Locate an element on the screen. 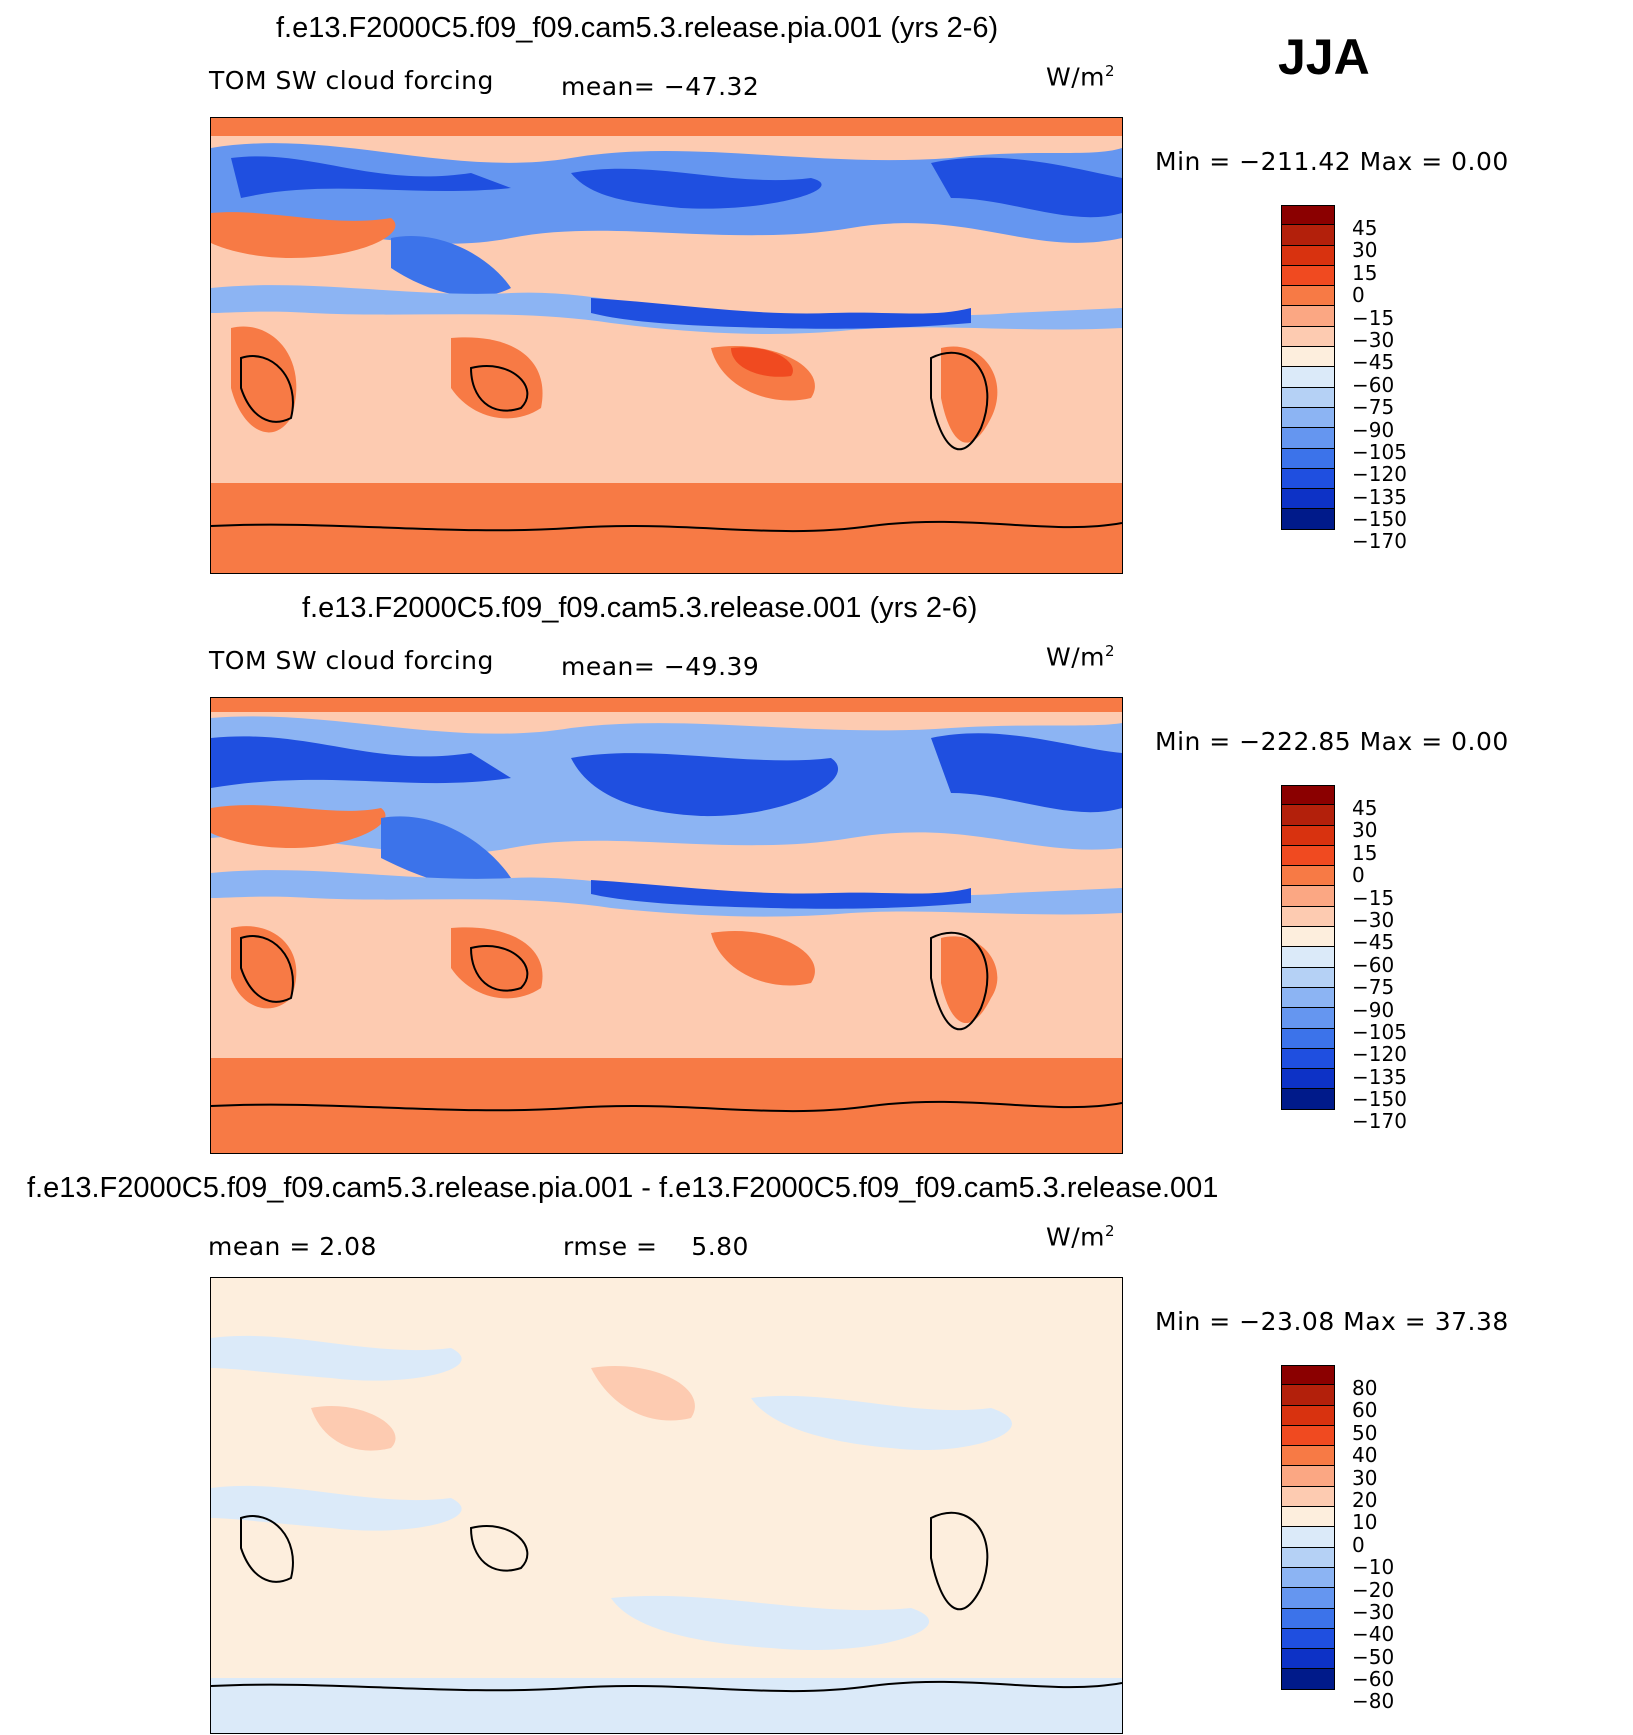  panel3-minmax: Min = −23.08 Max = 37.38 is located at coordinates (1332, 1321).